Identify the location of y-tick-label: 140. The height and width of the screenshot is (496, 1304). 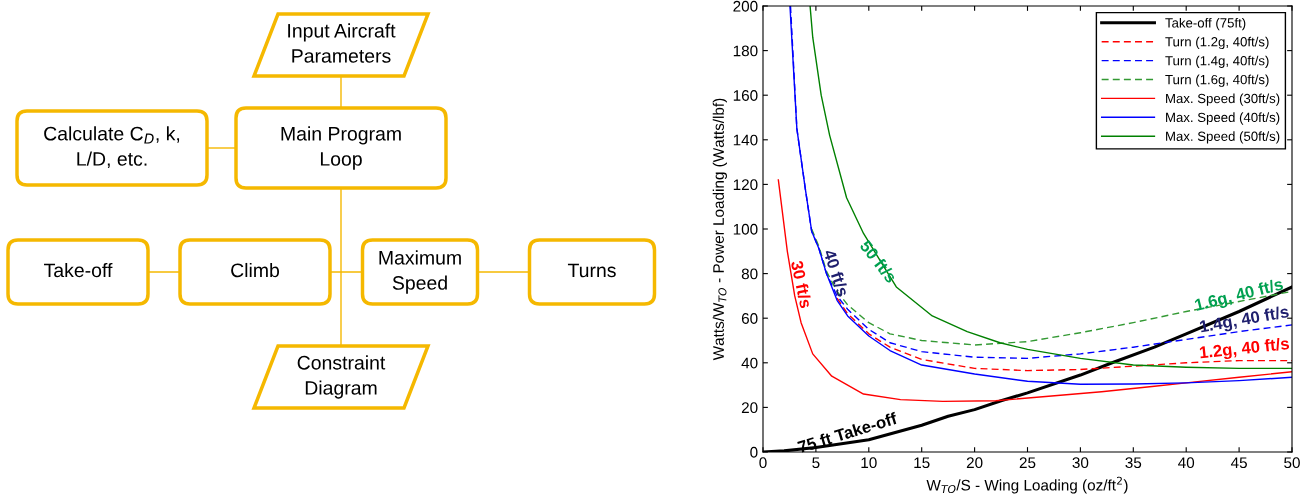
(745, 140).